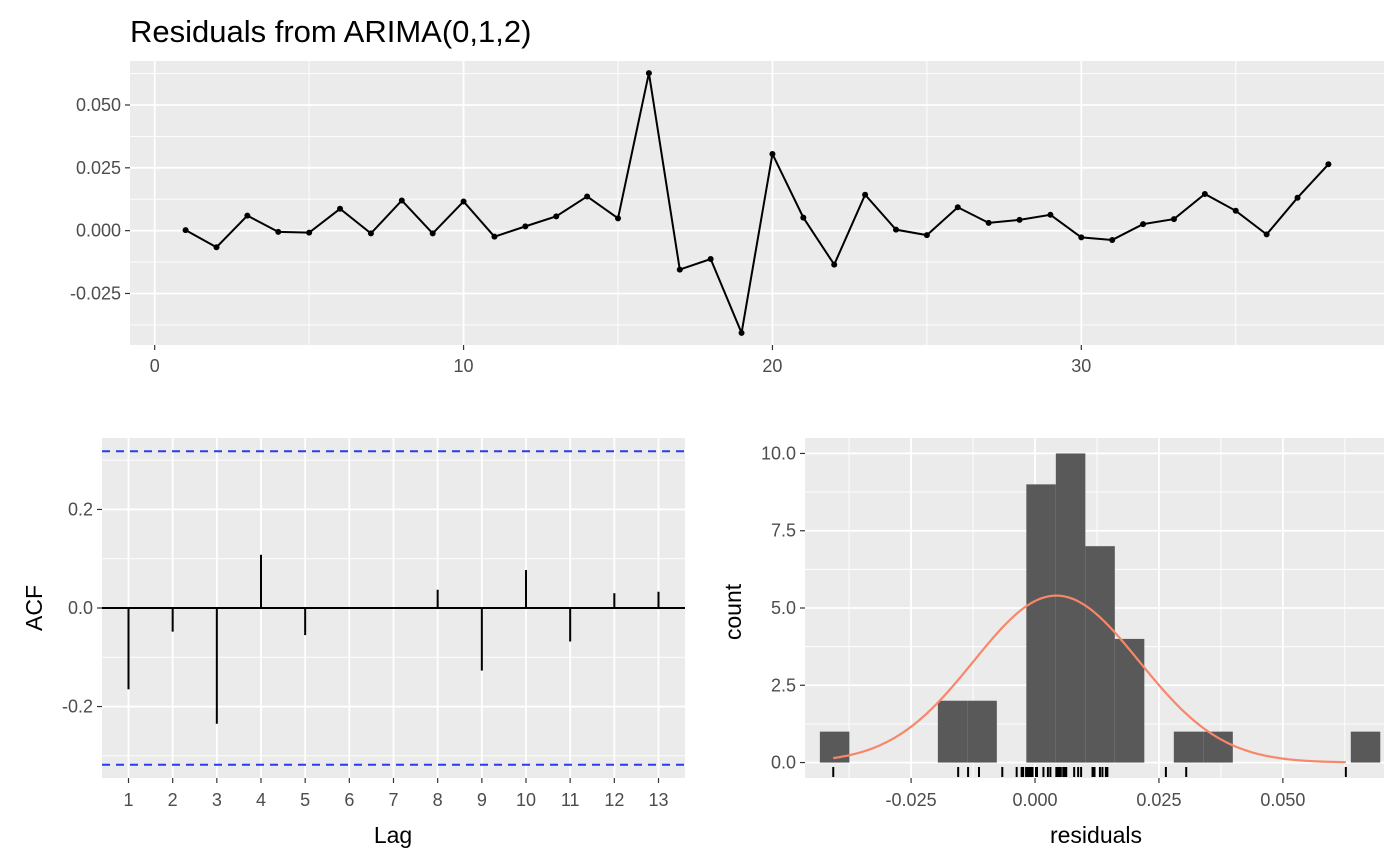 The height and width of the screenshot is (865, 1400). Describe the element at coordinates (393, 800) in the screenshot. I see `x-tick-label: 7` at that location.